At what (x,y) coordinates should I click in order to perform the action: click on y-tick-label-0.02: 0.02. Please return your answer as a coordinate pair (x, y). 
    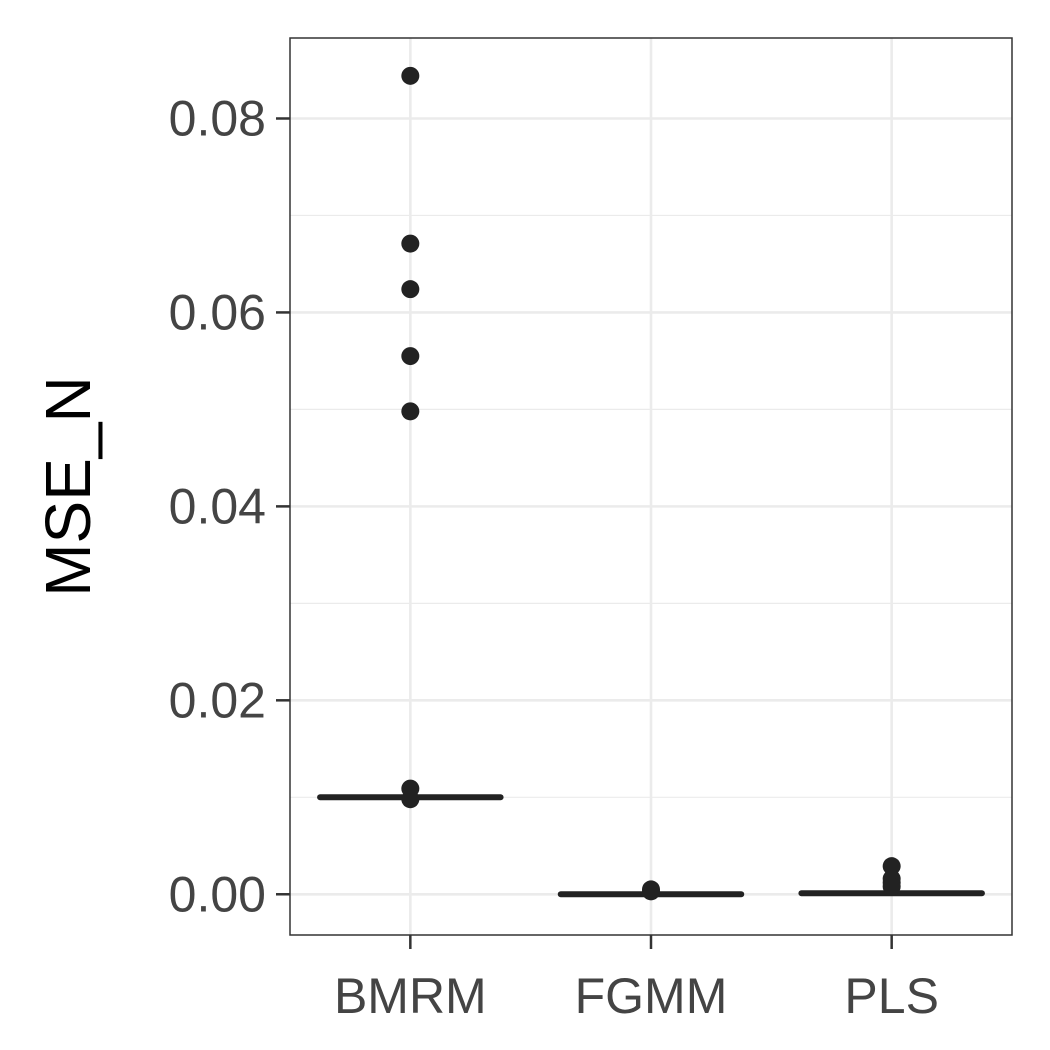
    Looking at the image, I should click on (217, 700).